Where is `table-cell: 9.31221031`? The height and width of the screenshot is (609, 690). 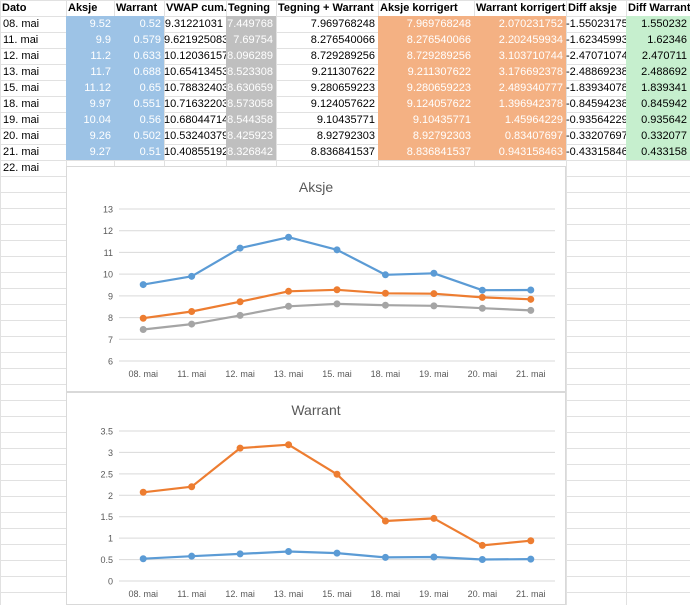 table-cell: 9.31221031 is located at coordinates (193, 24).